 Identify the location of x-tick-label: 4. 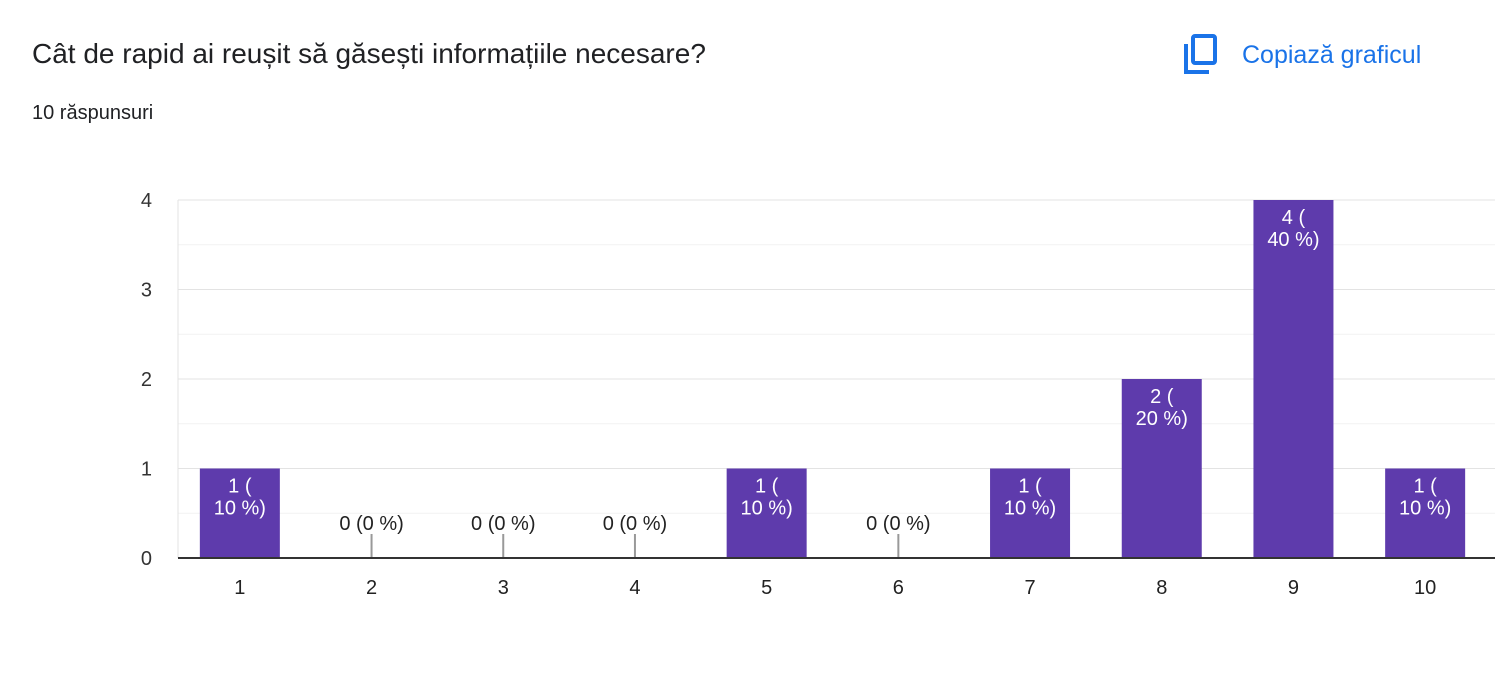
(634, 588).